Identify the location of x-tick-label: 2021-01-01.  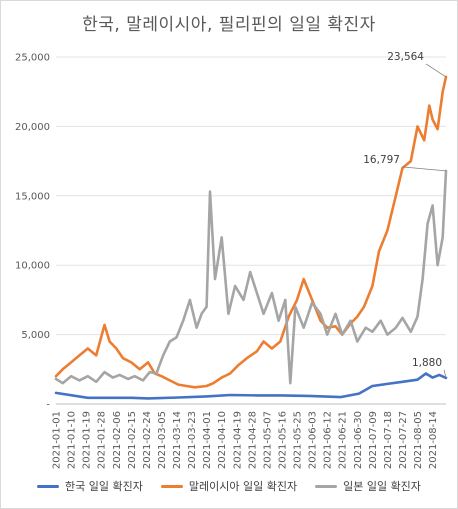
(57, 440).